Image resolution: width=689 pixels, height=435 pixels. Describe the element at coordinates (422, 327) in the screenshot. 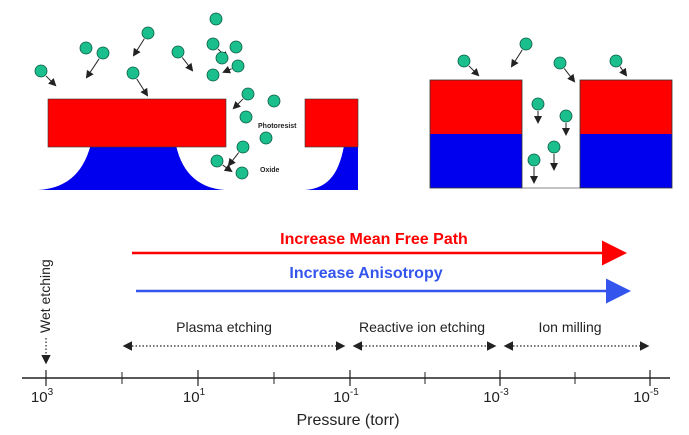

I see `reactive-ion-etching-label: Reactive ion etching` at that location.